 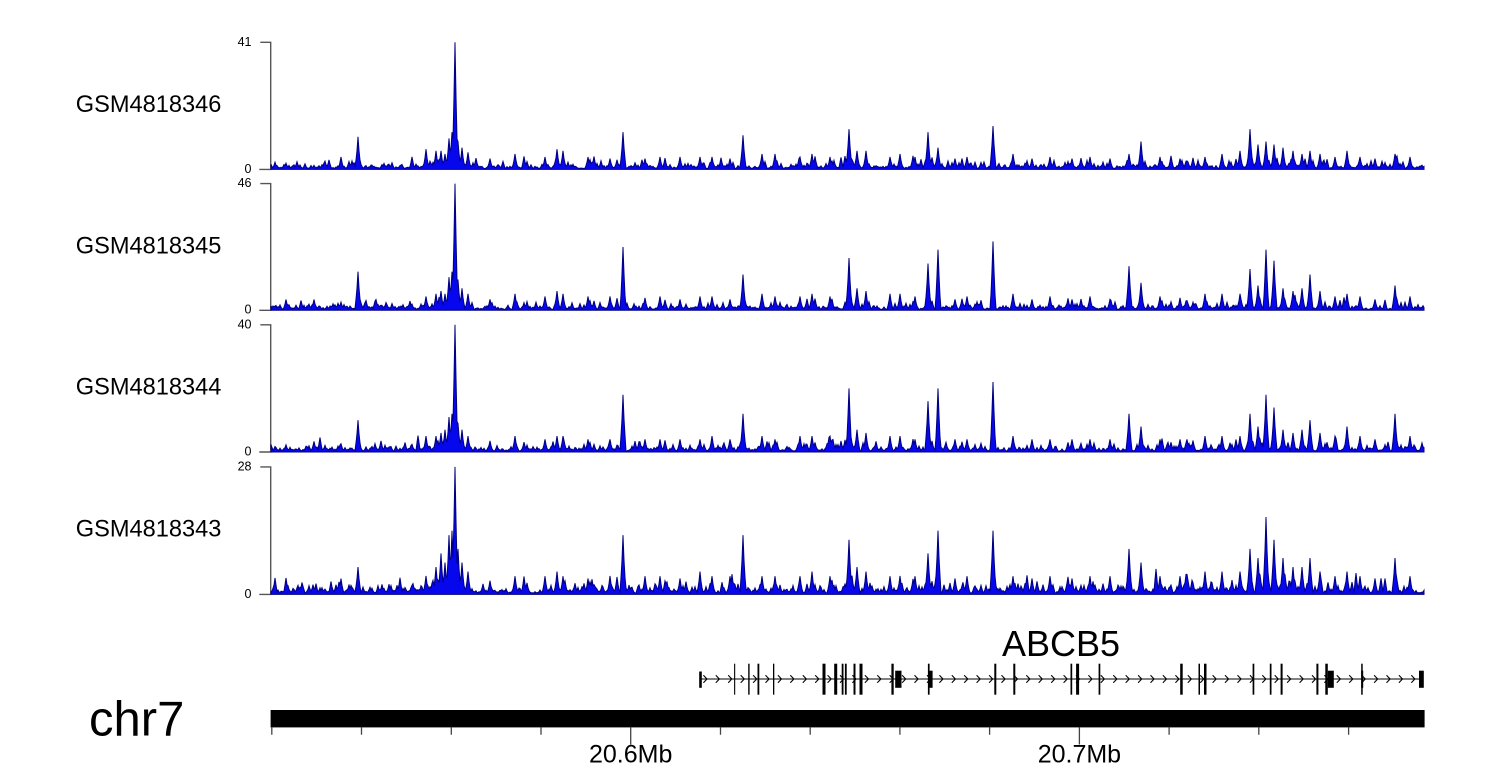 I want to click on svg-text: 28, so click(x=245, y=467).